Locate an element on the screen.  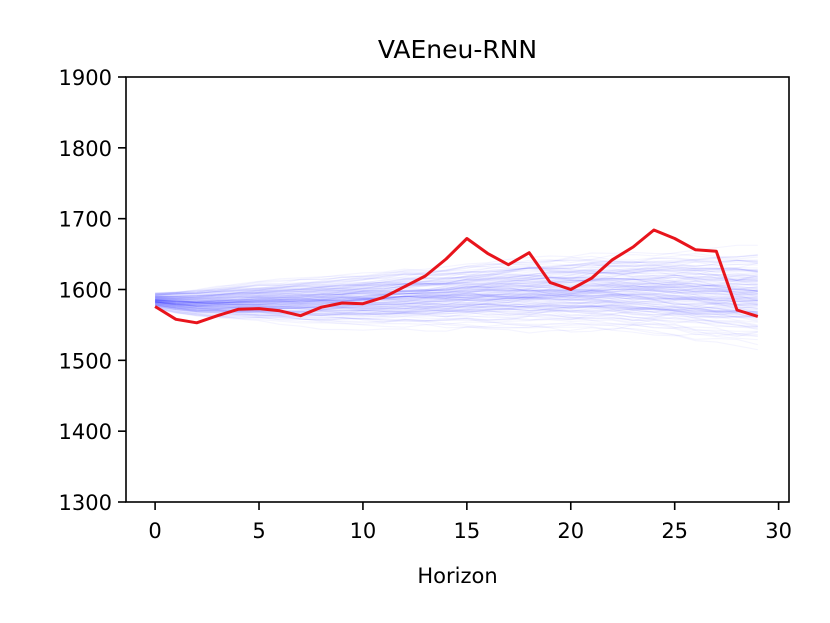
x-tick-label: 5 is located at coordinates (258, 531).